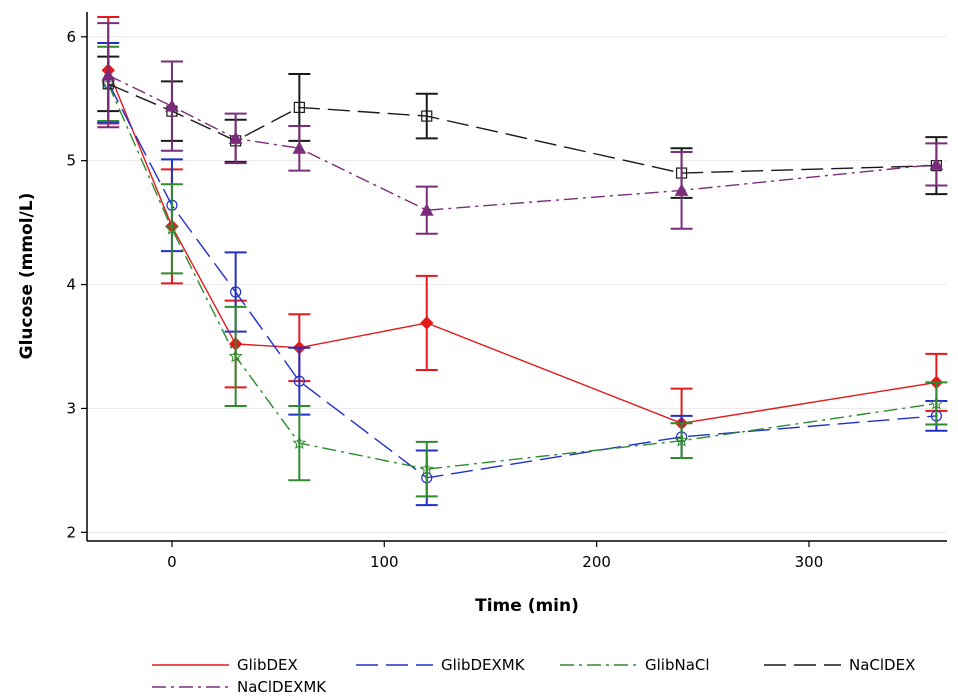  What do you see at coordinates (267, 665) in the screenshot?
I see `legend-label-GlibDEX: GlibDEX` at bounding box center [267, 665].